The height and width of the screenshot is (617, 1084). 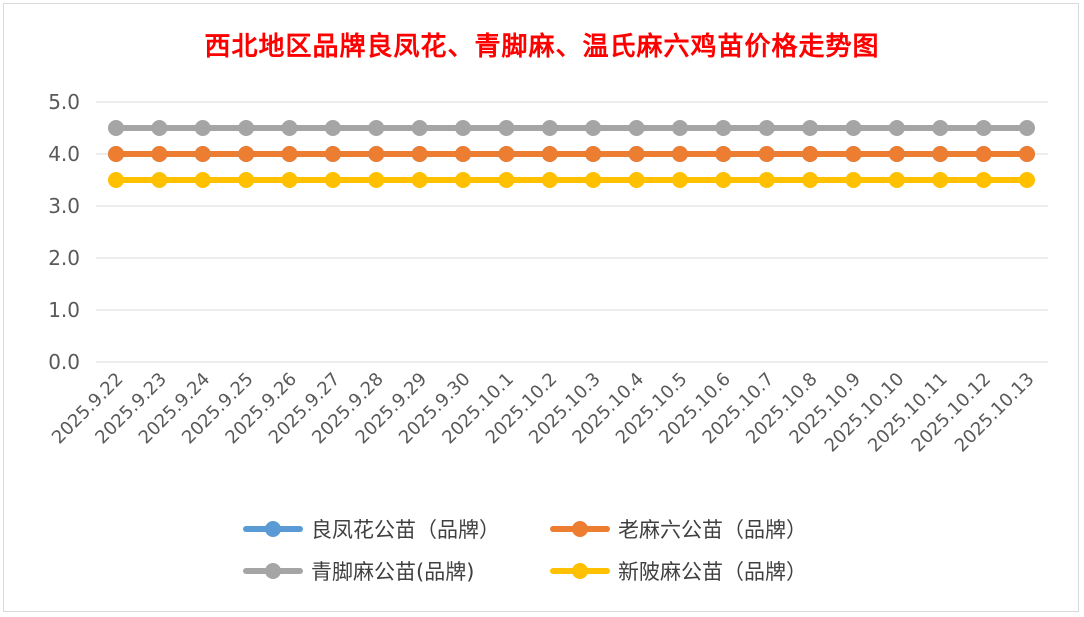 What do you see at coordinates (712, 530) in the screenshot?
I see `legend-label-1: 老麻六公苗（品牌）` at bounding box center [712, 530].